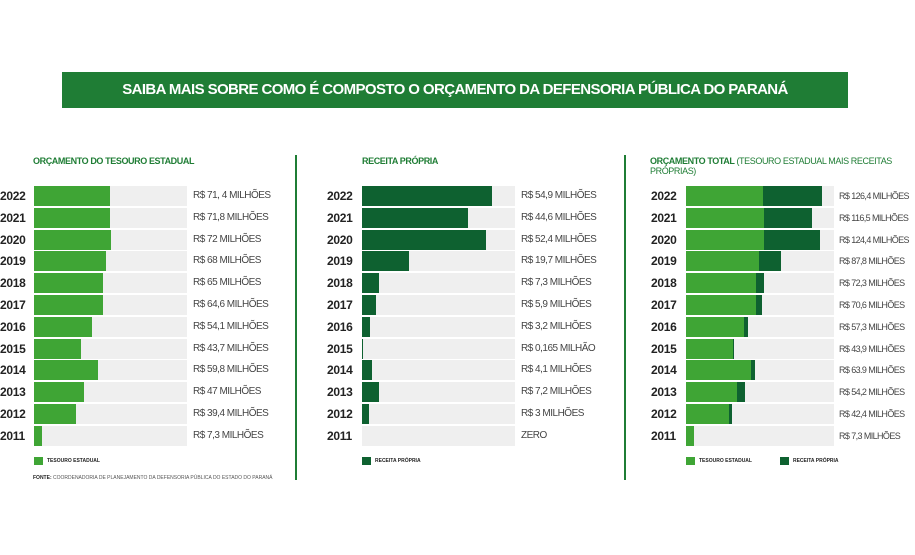 This screenshot has width=915, height=555. I want to click on value-label: R$ 64,6 MILHÕES, so click(231, 304).